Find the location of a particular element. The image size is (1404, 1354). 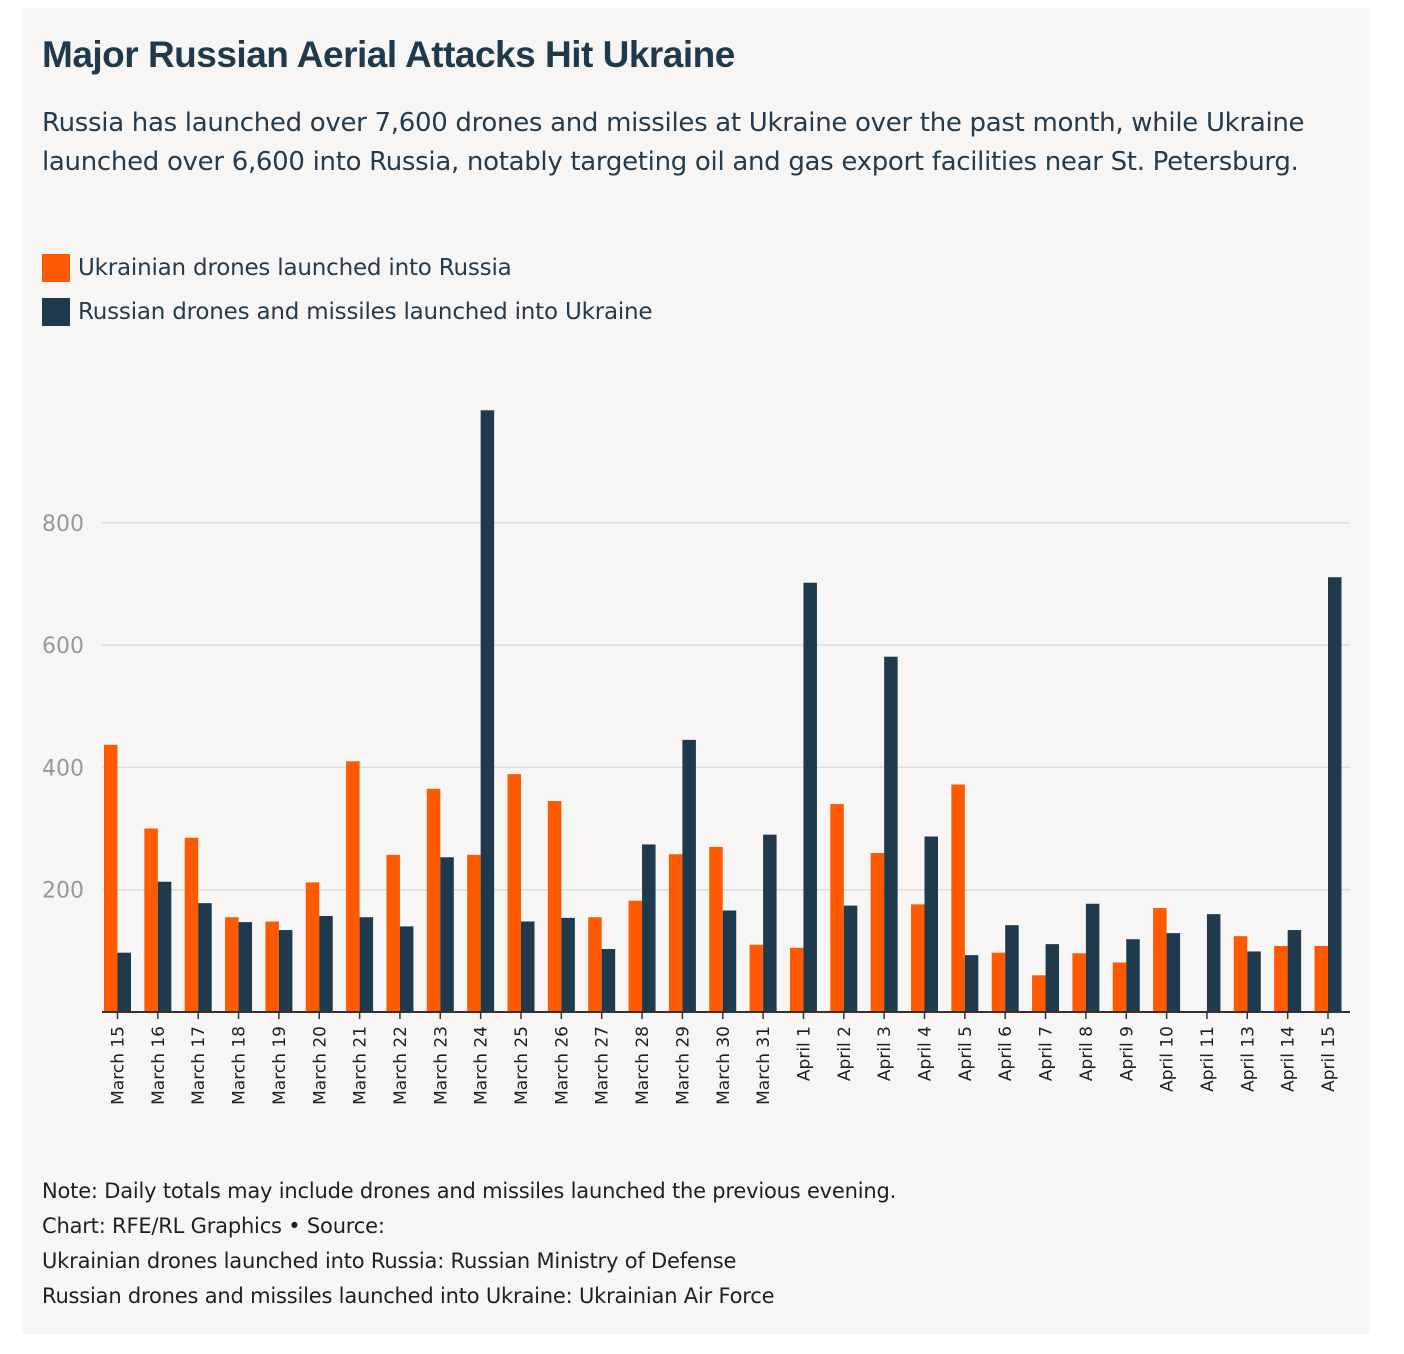

x-tick-label-24: April 7 is located at coordinates (1047, 1053).